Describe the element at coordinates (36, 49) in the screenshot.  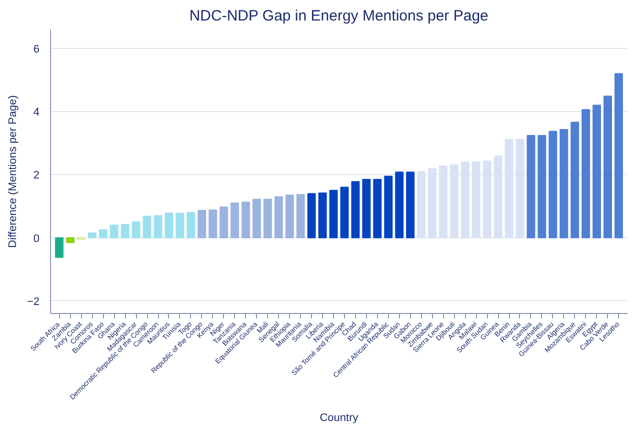
I see `y-tick-label: 6` at that location.